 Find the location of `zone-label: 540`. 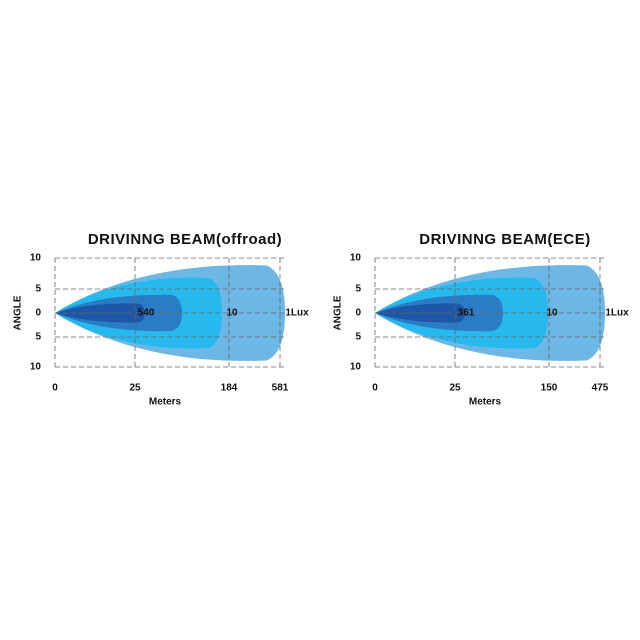

zone-label: 540 is located at coordinates (146, 313).